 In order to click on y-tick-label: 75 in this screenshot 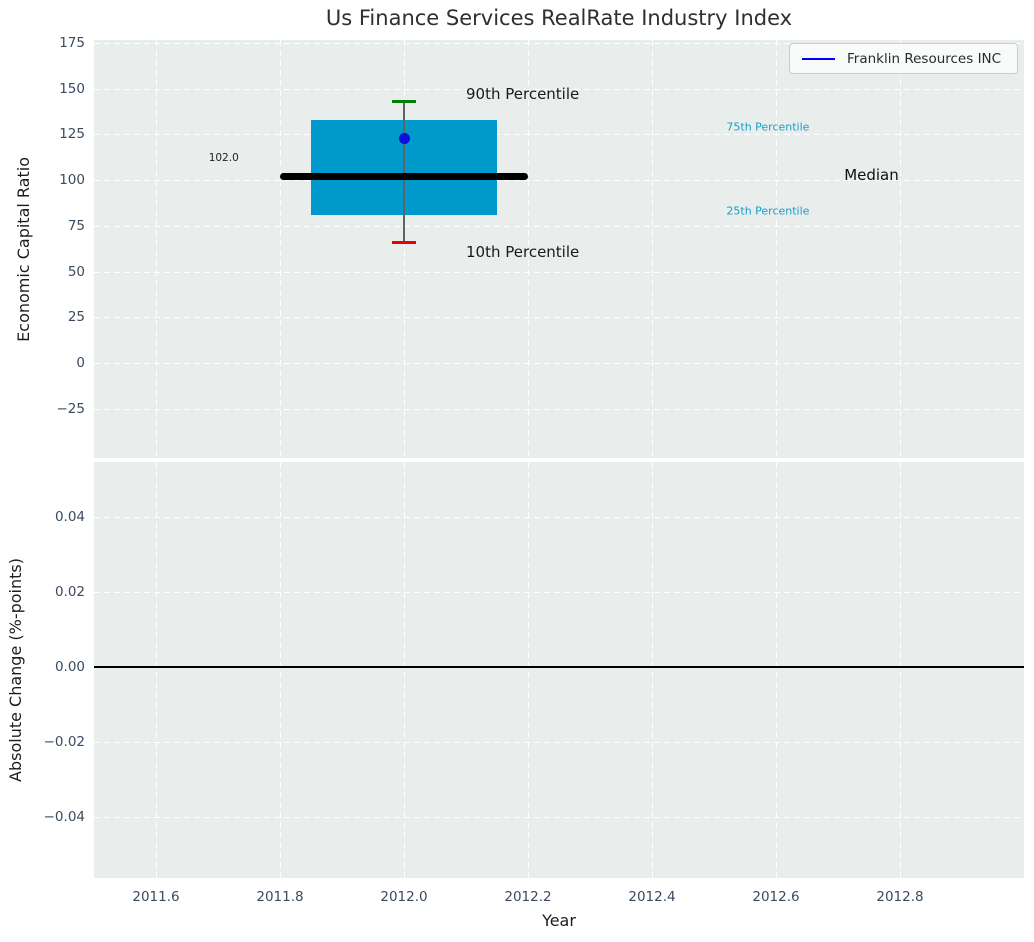, I will do `click(76, 225)`.